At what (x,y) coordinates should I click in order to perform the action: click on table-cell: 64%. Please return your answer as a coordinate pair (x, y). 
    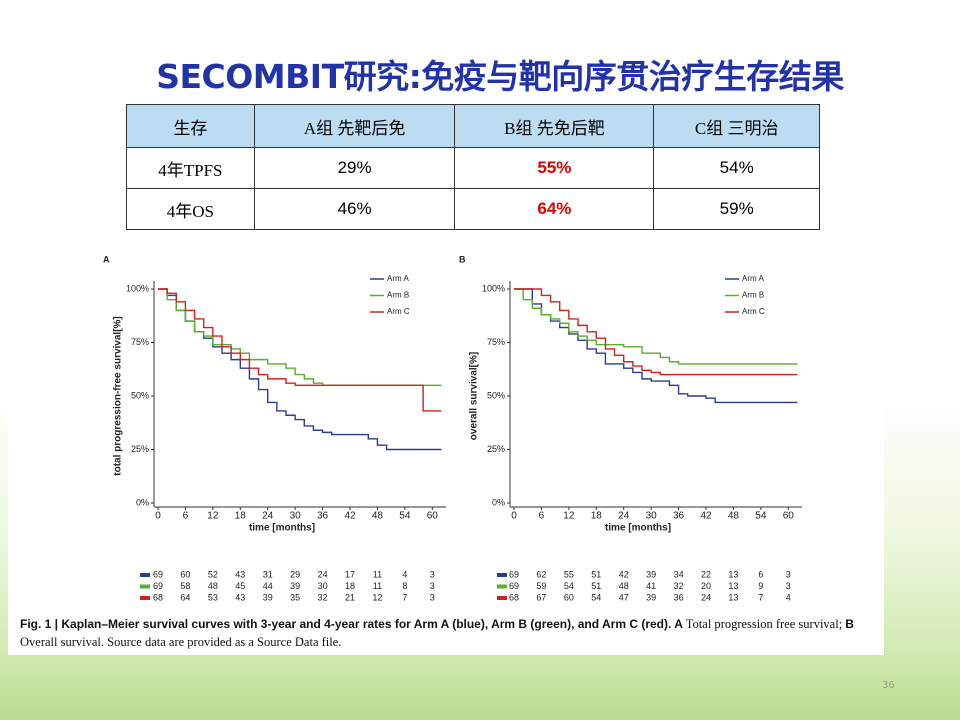
    Looking at the image, I should click on (554, 209).